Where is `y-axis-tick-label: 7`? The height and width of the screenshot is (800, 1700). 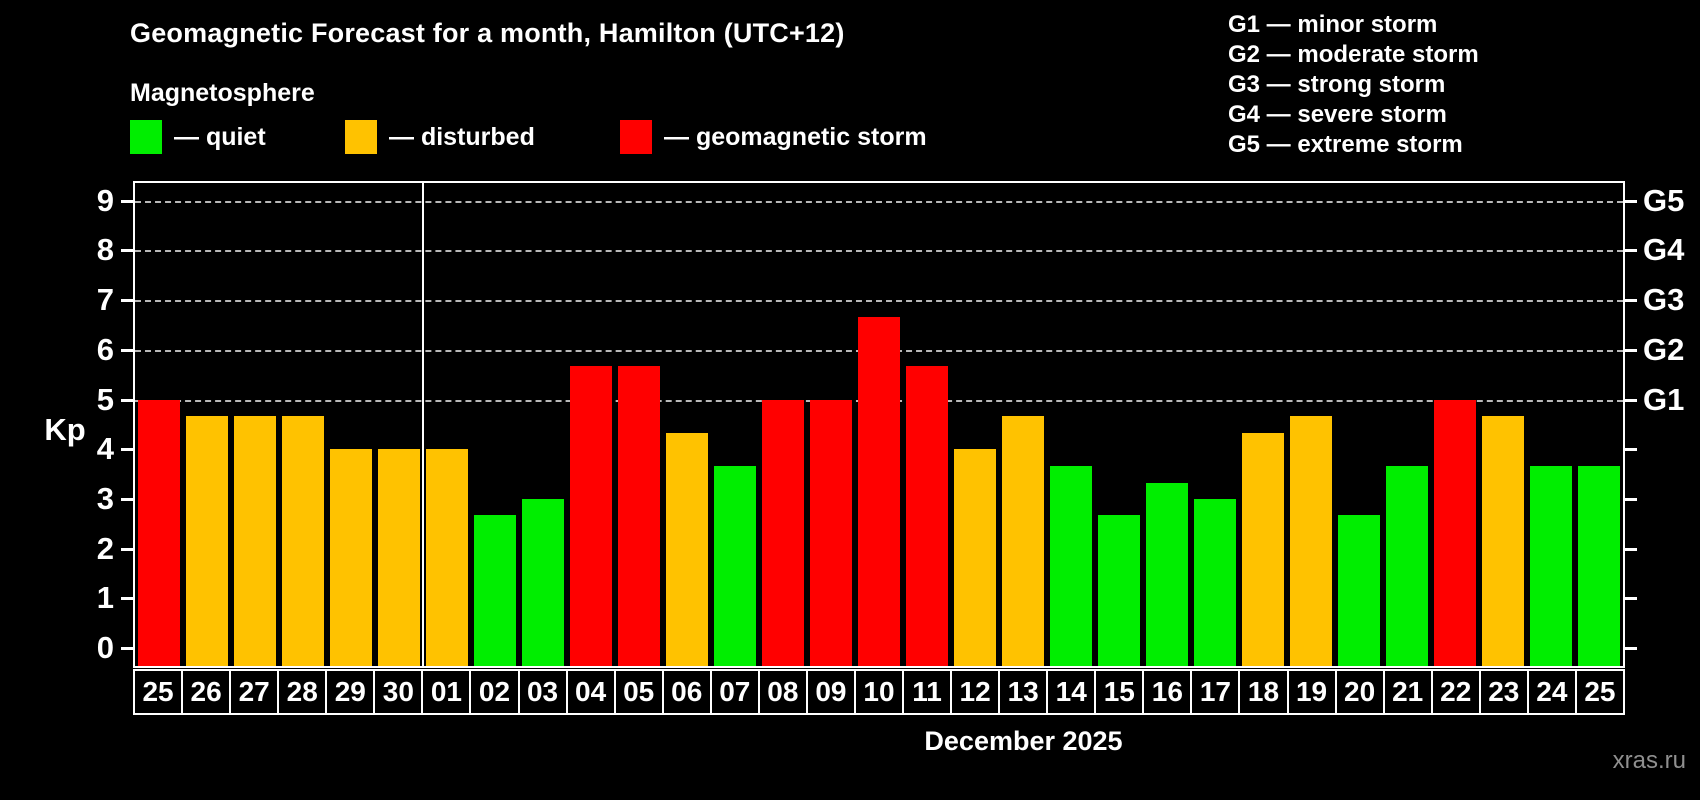 y-axis-tick-label: 7 is located at coordinates (105, 300).